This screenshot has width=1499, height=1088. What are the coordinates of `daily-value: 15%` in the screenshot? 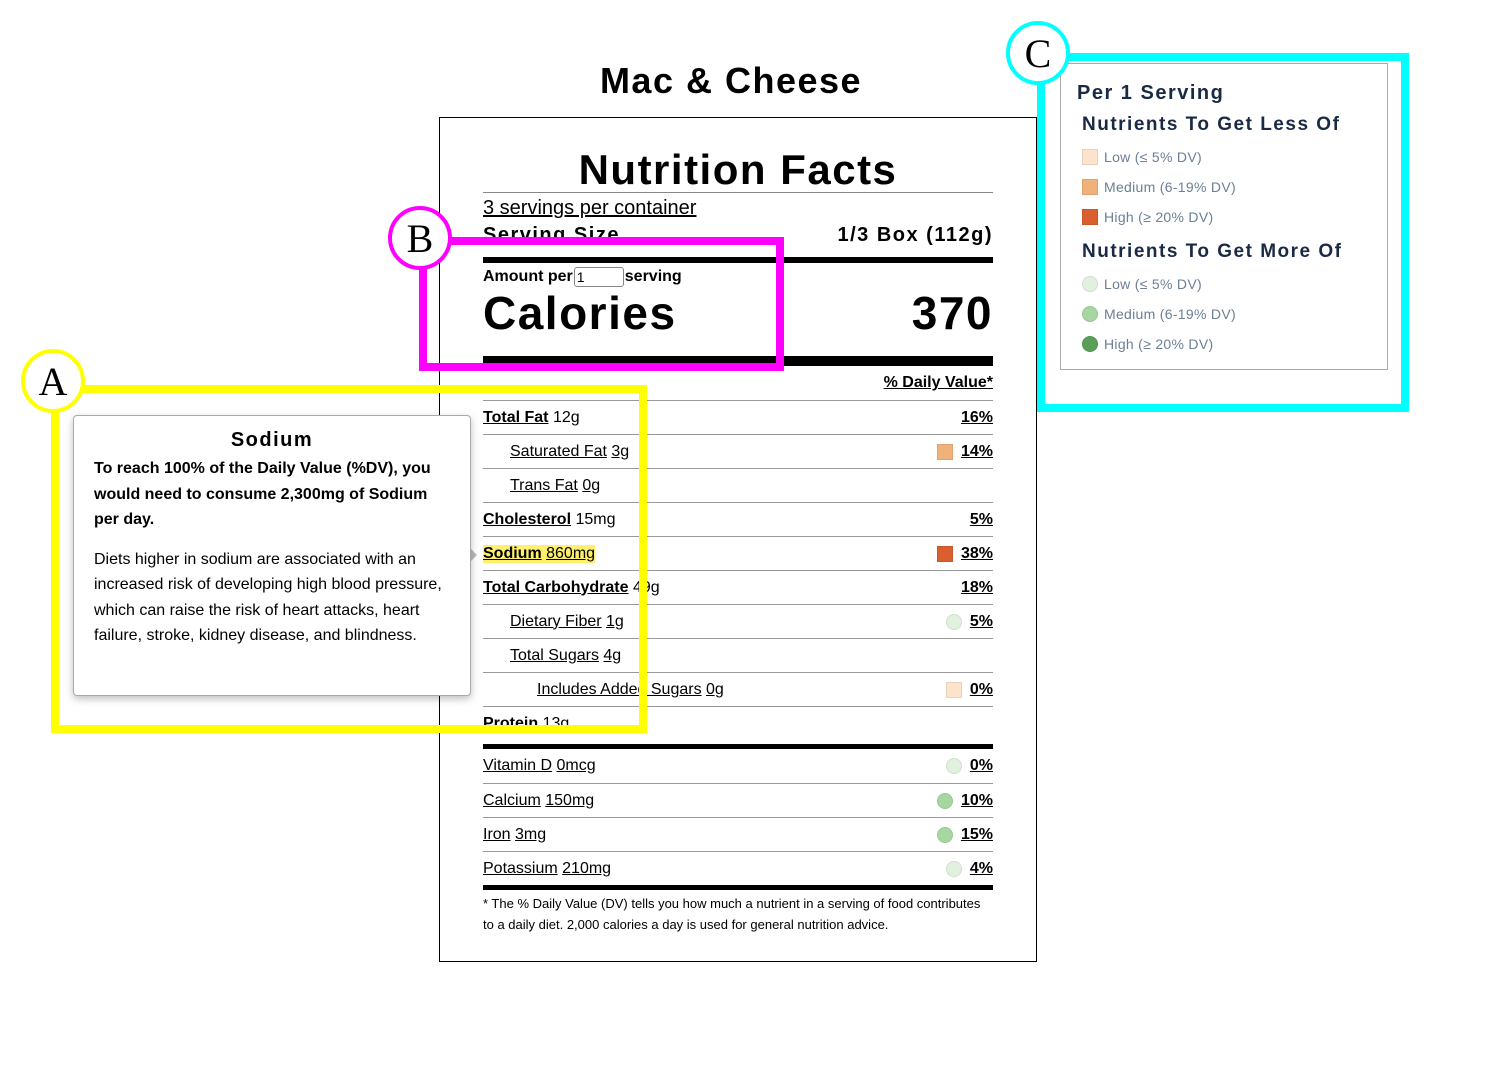 It's located at (976, 834).